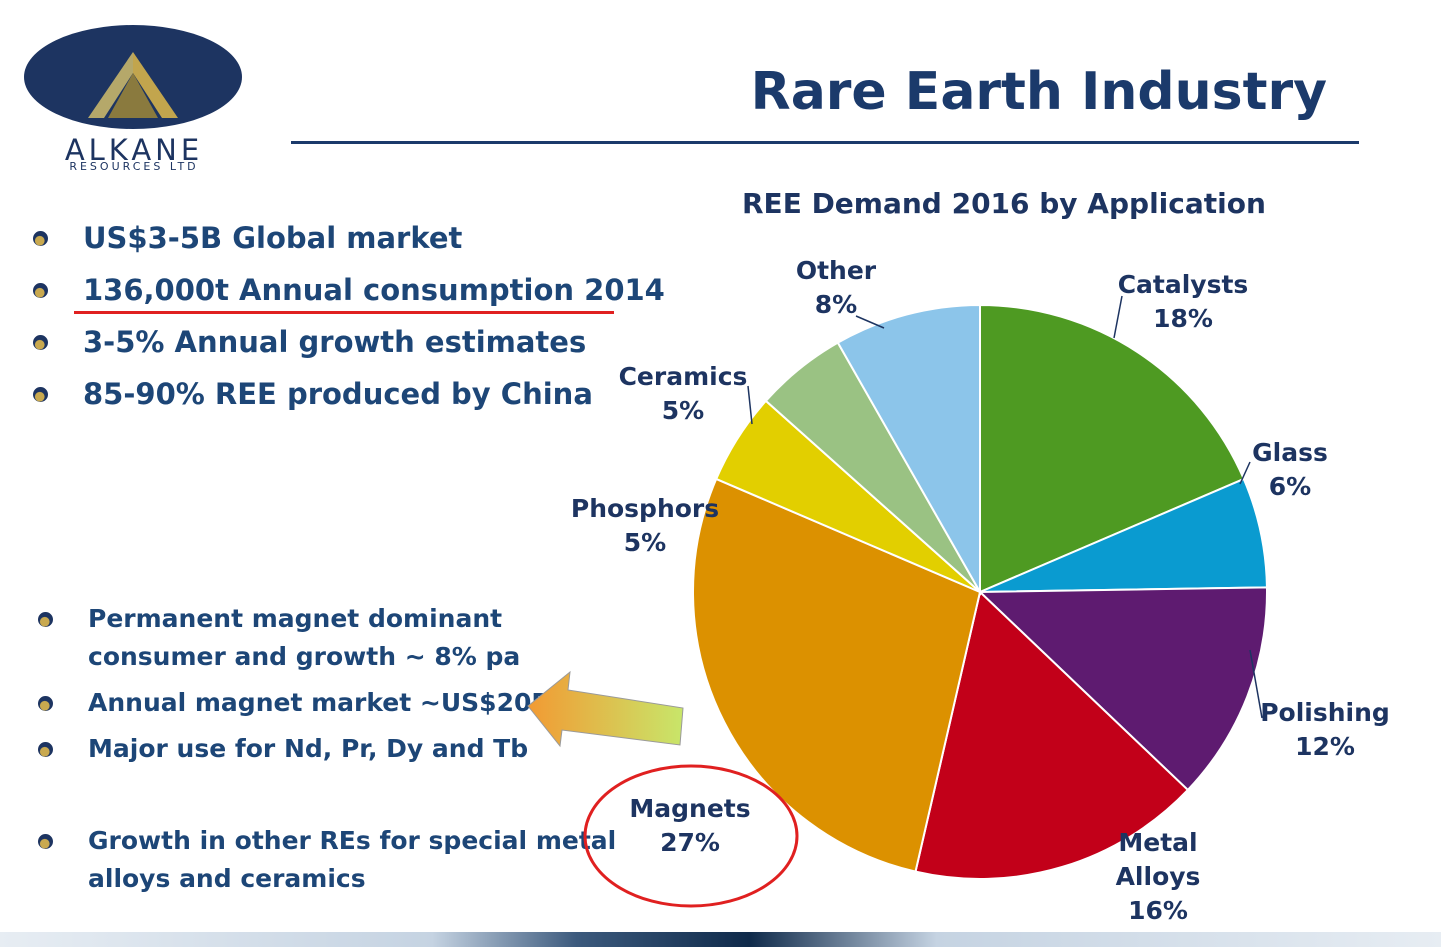 This screenshot has height=947, width=1441. What do you see at coordinates (683, 394) in the screenshot?
I see `pie-label-ceramics: Ceramics 5%` at bounding box center [683, 394].